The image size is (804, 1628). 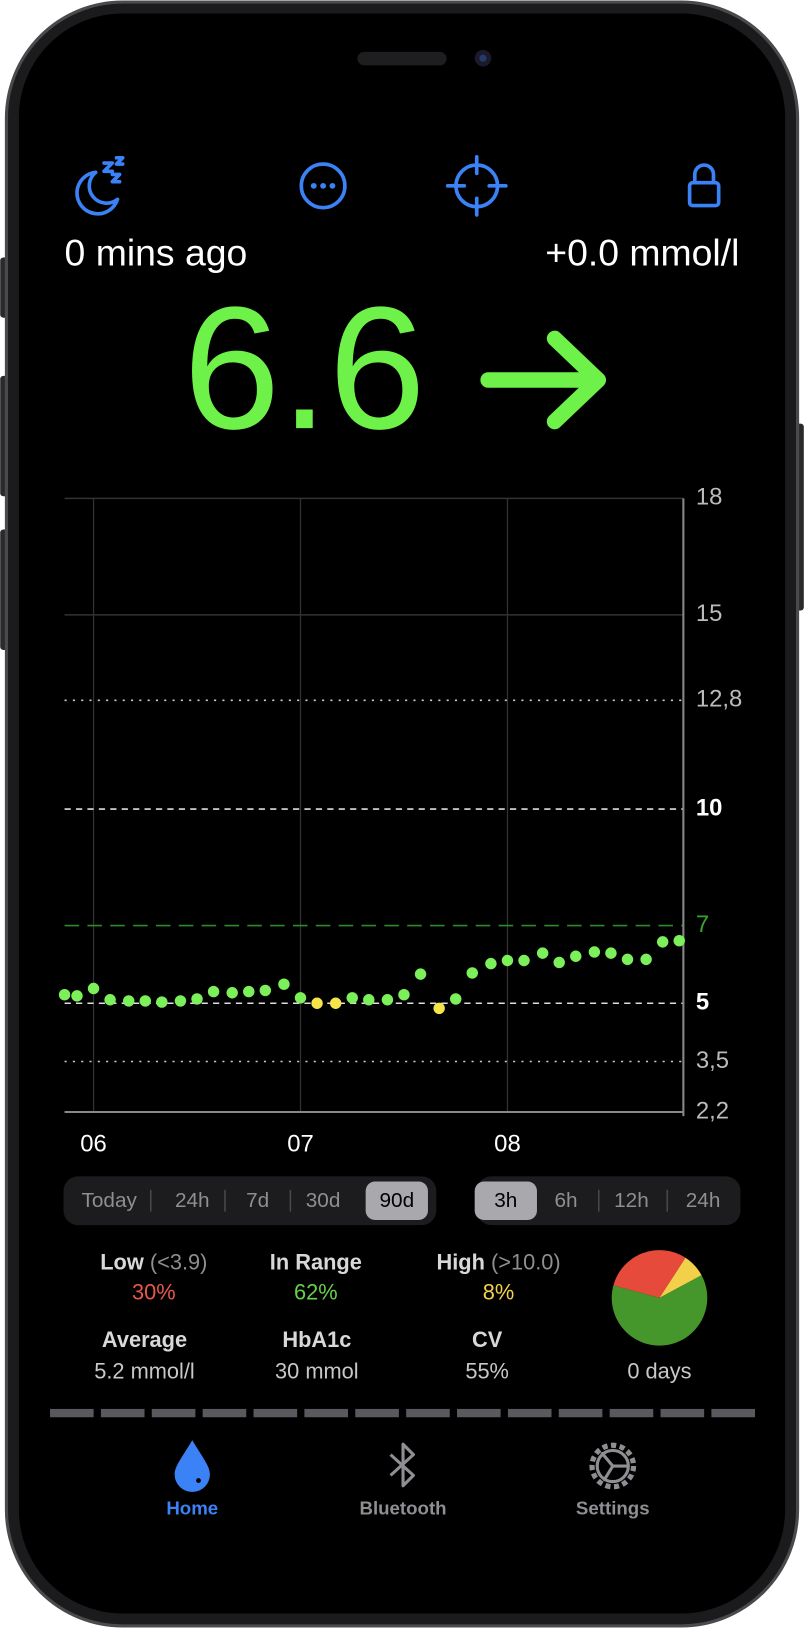 What do you see at coordinates (192, 1508) in the screenshot?
I see `tab-label: Home` at bounding box center [192, 1508].